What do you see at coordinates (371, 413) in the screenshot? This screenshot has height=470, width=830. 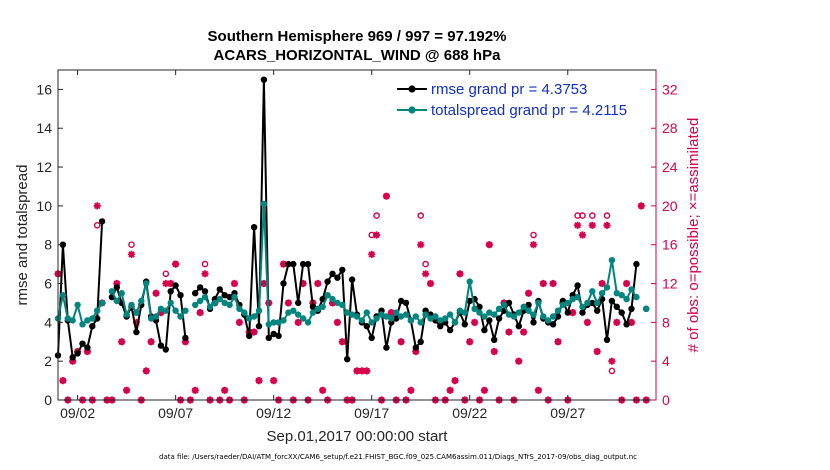 I see `x-tick-label: 09/17` at bounding box center [371, 413].